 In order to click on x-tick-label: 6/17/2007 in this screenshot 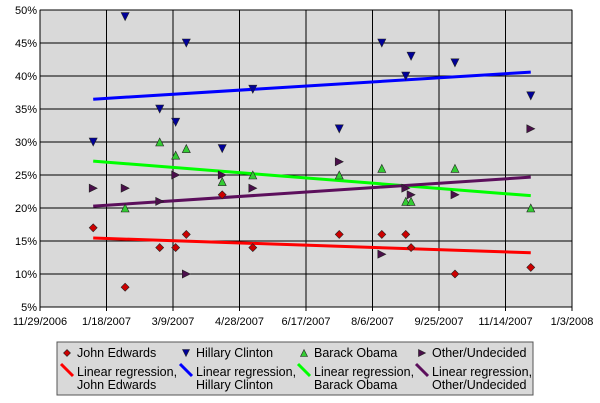, I will do `click(306, 322)`.